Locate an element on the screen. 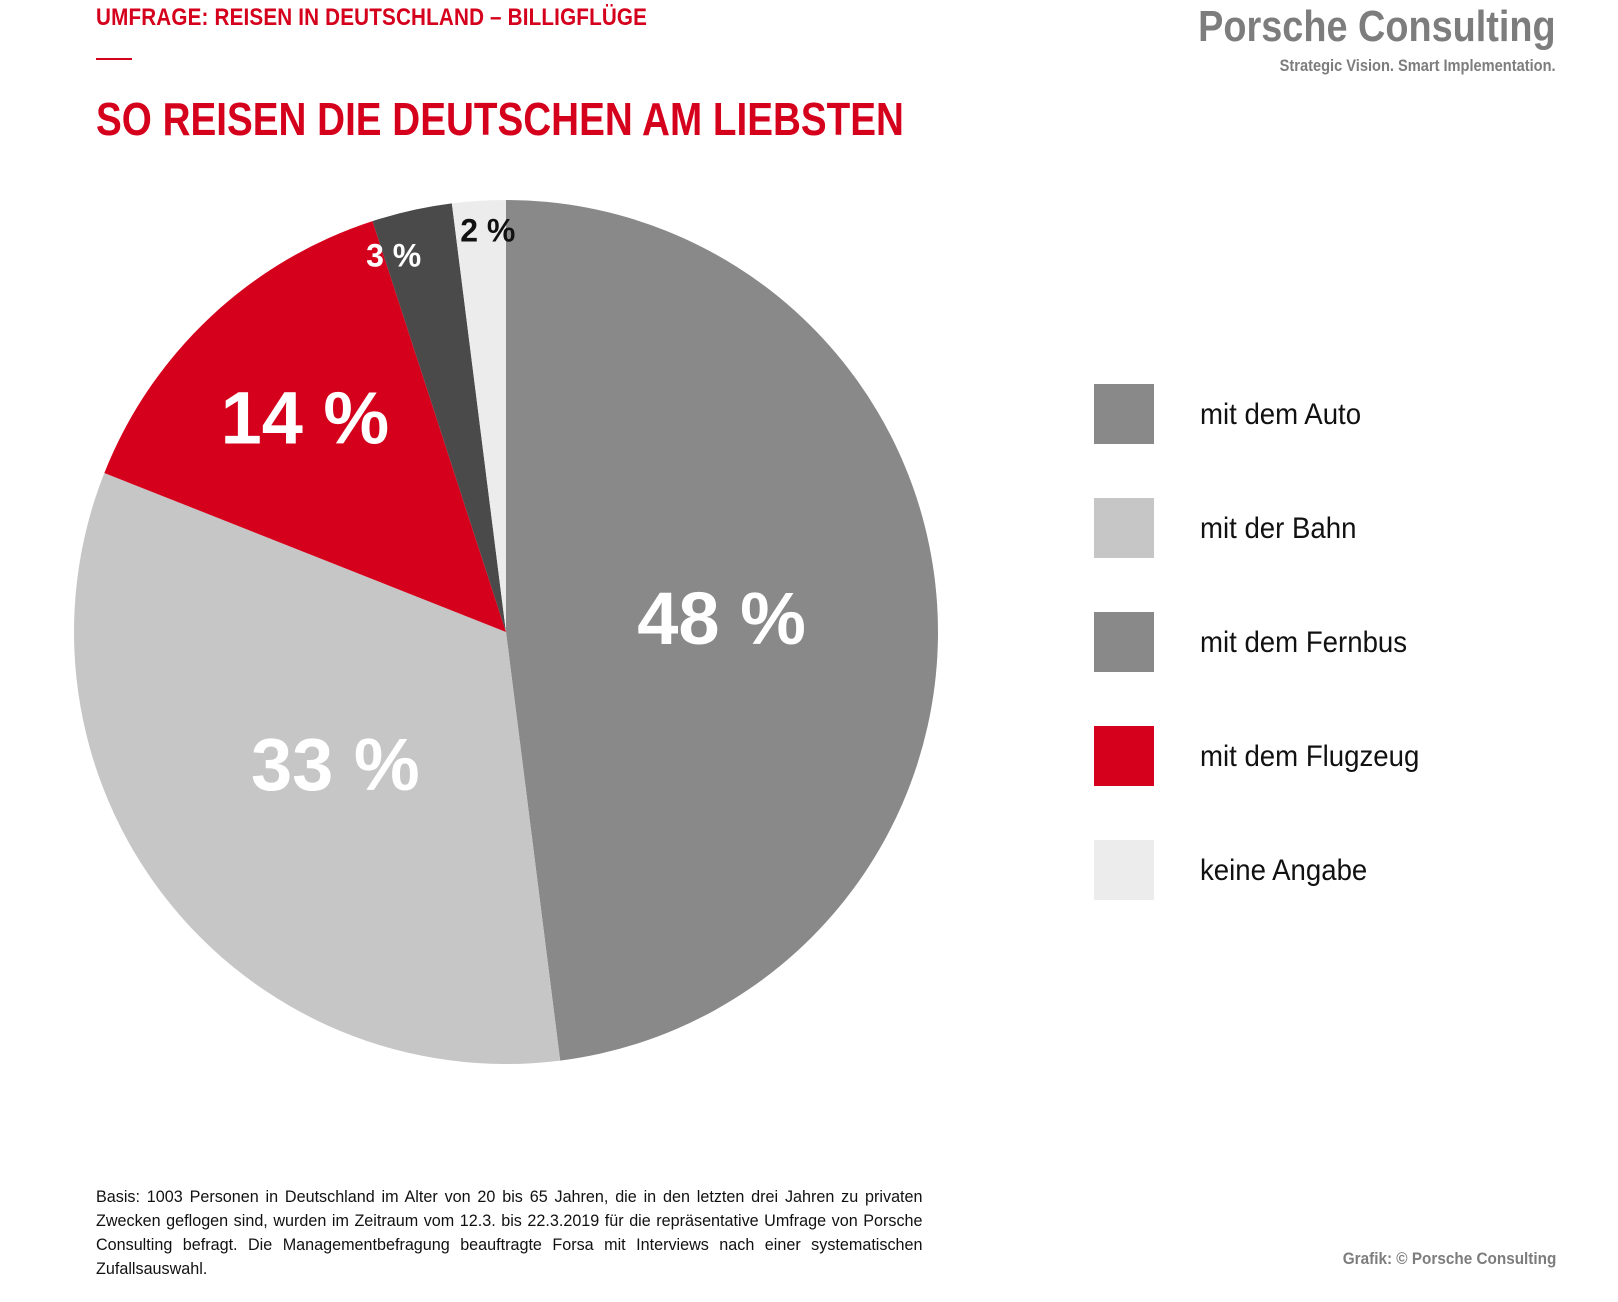 Image resolution: width=1618 pixels, height=1302 pixels. pie-slice-label: 14 % is located at coordinates (305, 417).